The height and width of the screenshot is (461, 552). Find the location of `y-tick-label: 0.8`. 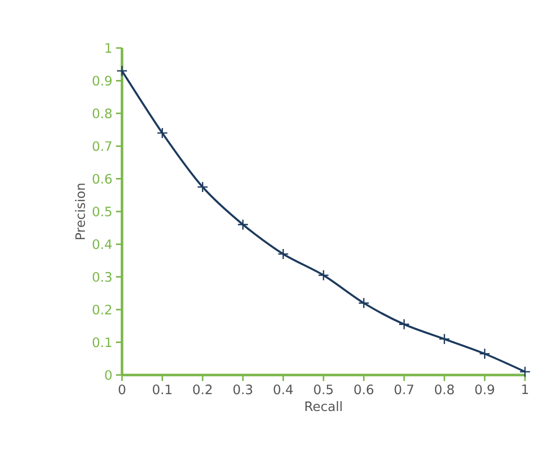

y-tick-label: 0.8 is located at coordinates (102, 113).